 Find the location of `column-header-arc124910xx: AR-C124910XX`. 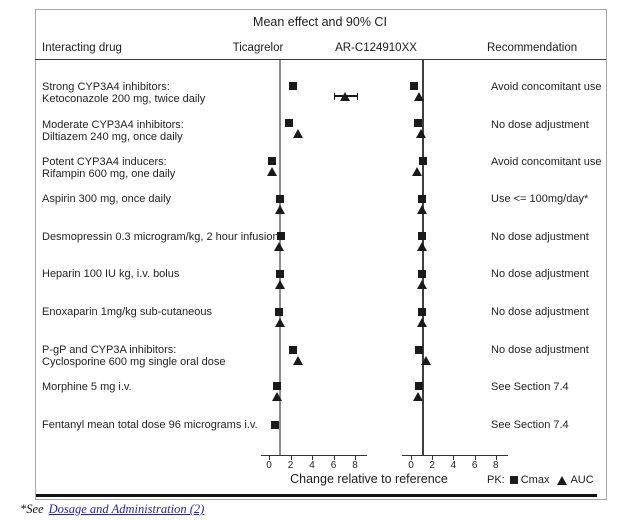

column-header-arc124910xx: AR-C124910XX is located at coordinates (376, 48).